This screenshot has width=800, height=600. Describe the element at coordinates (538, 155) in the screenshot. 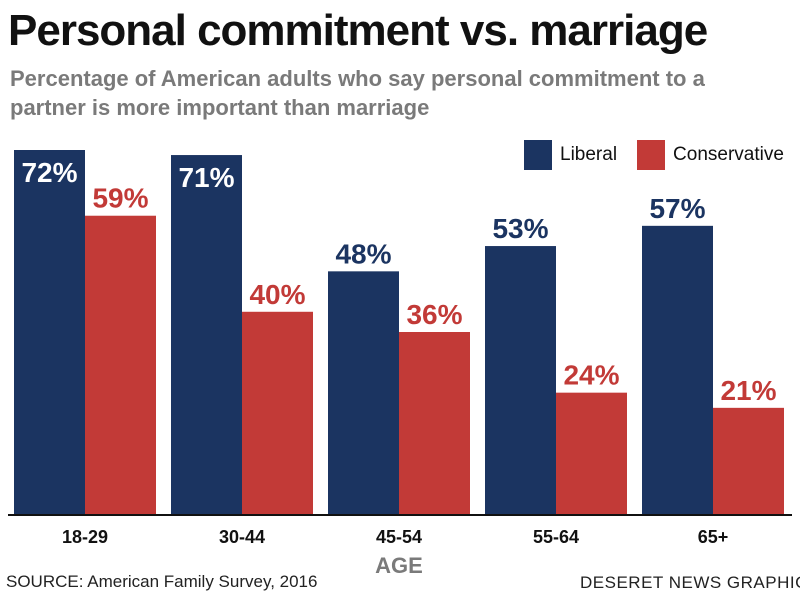

I see `legend-swatch-liberal` at that location.